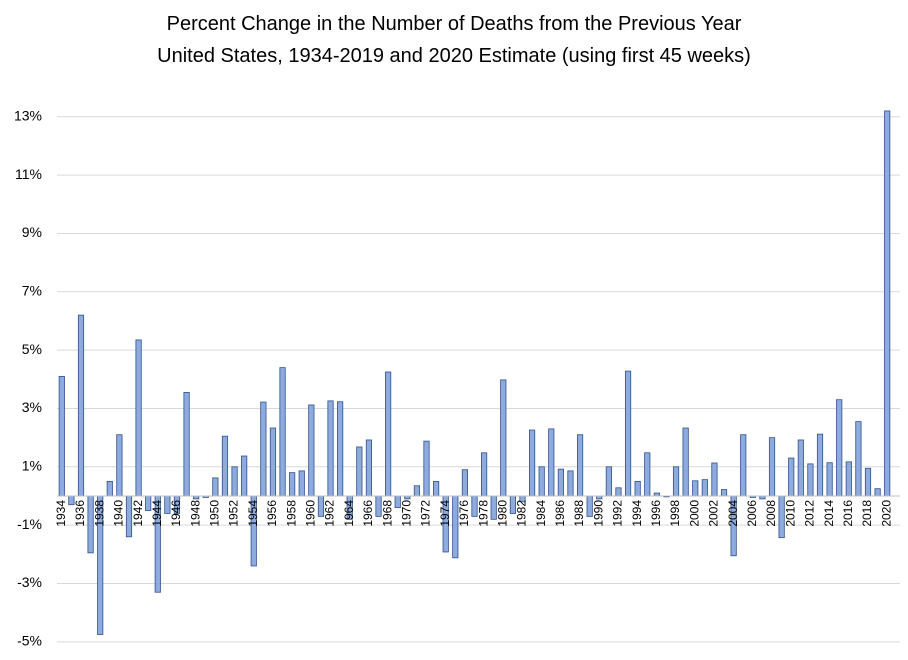  I want to click on x-tick-label: 1996, so click(656, 513).